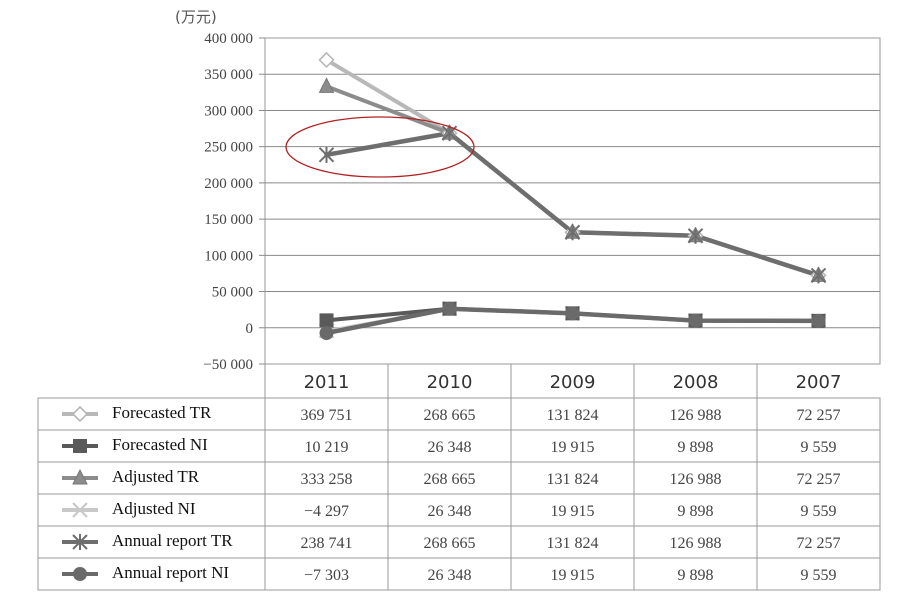 Image resolution: width=905 pixels, height=604 pixels. Describe the element at coordinates (172, 540) in the screenshot. I see `legend-label: Annual report TR` at that location.